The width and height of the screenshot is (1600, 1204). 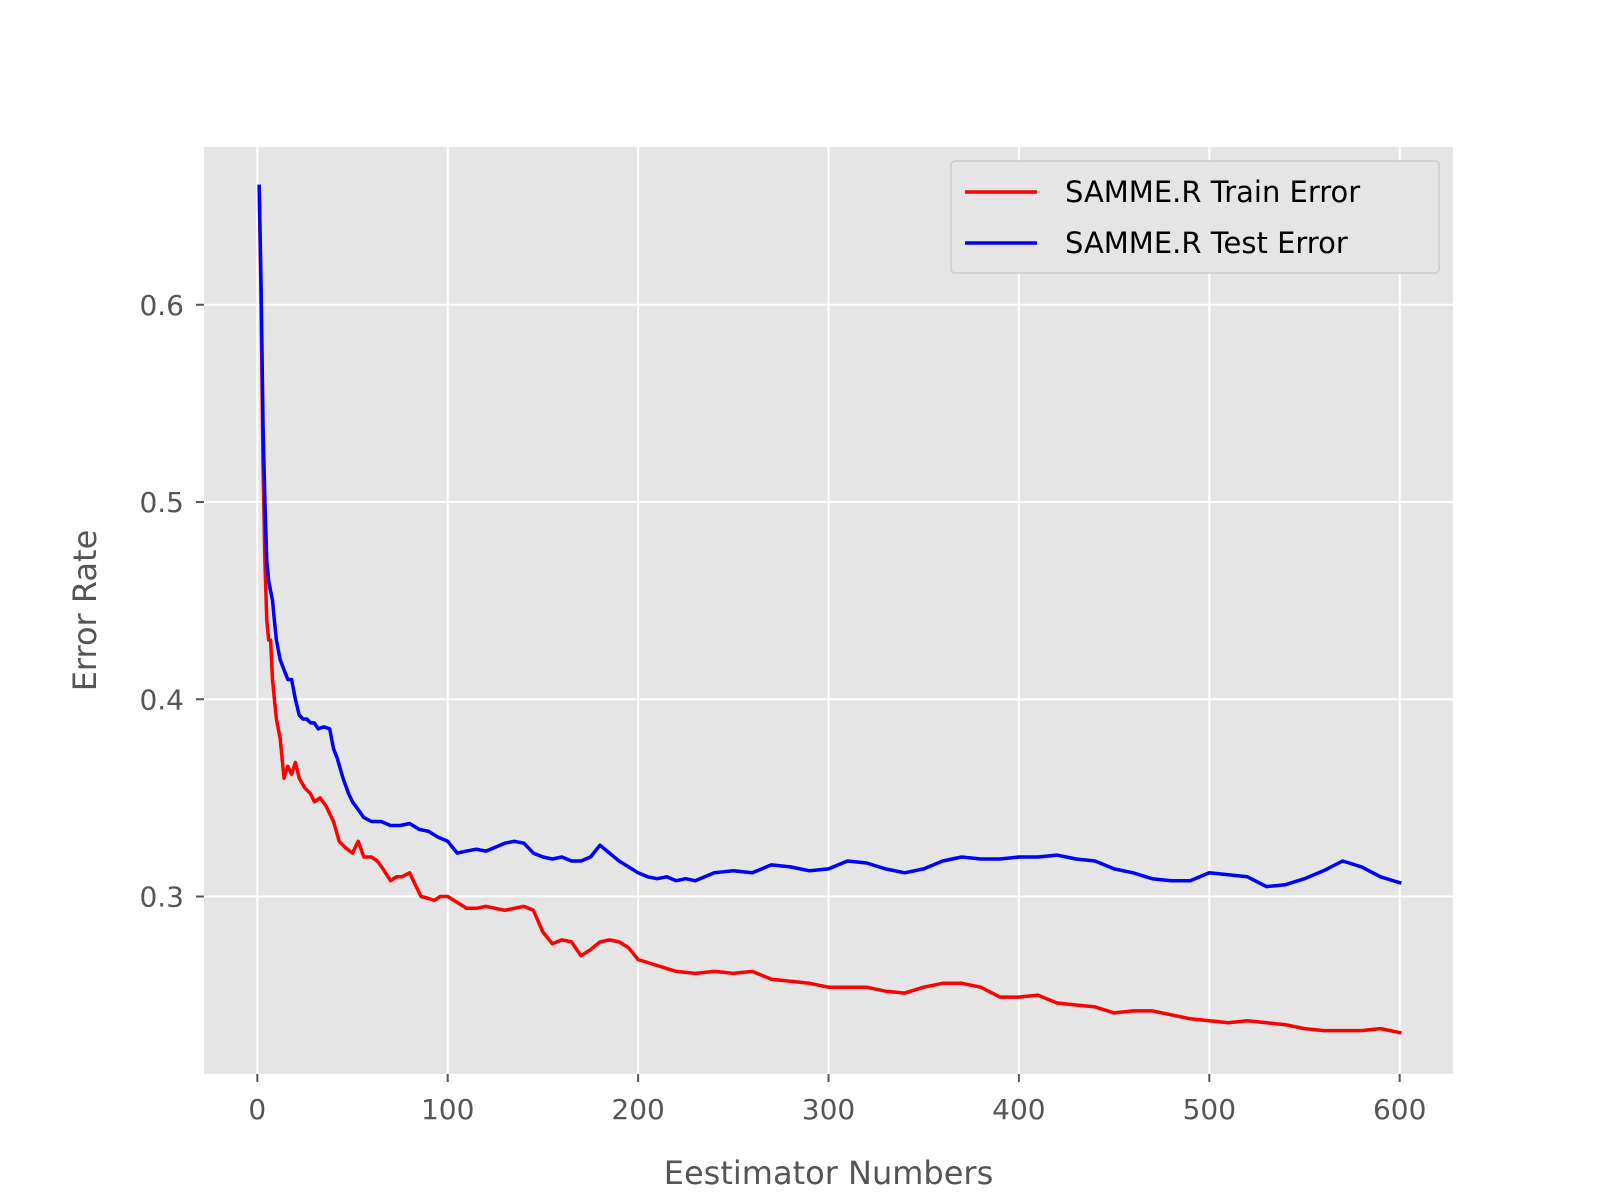 I want to click on legend-box, so click(x=1195, y=217).